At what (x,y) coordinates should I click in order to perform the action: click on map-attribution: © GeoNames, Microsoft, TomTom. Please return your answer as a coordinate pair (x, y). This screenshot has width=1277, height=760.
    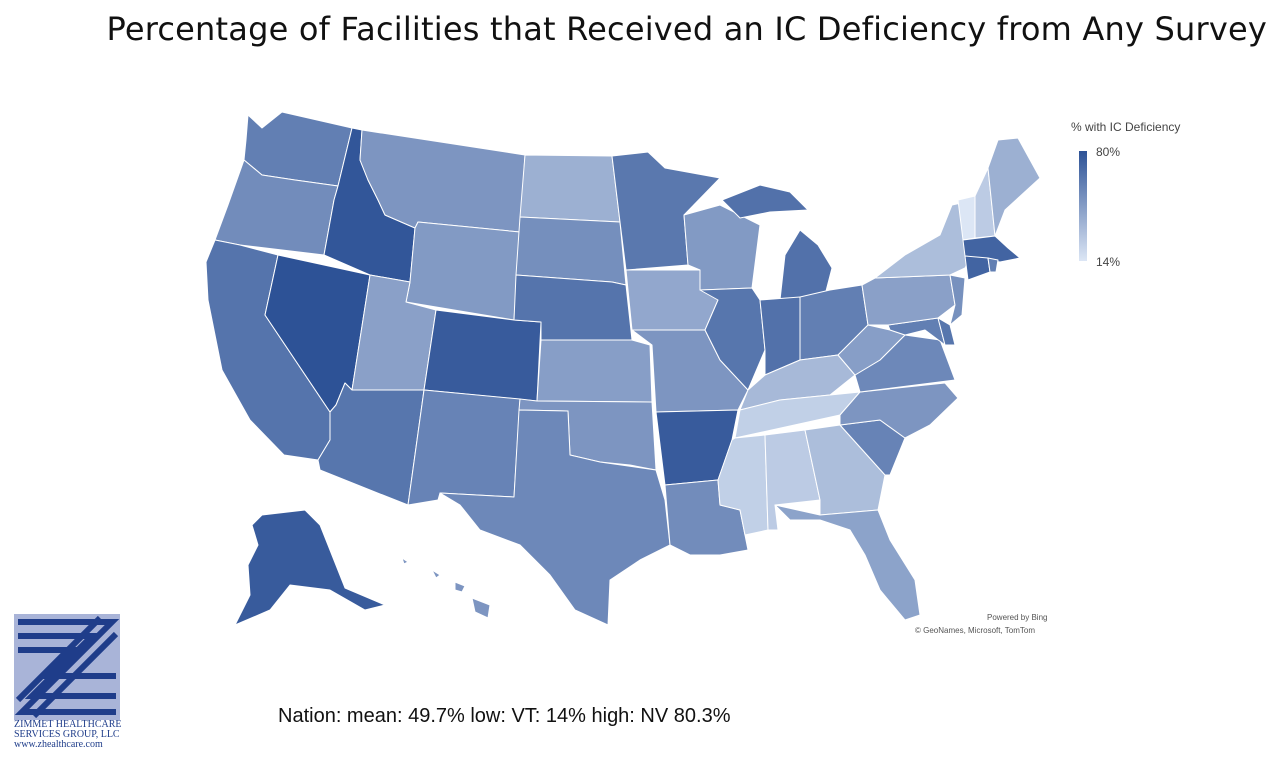
    Looking at the image, I should click on (975, 630).